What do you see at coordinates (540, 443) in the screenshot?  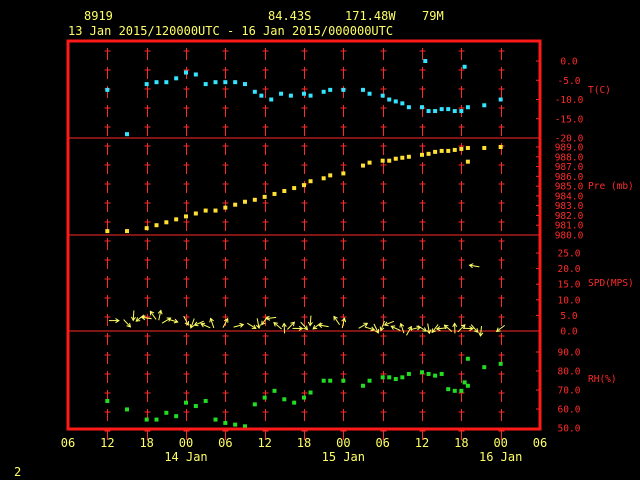 I see `x-tick-label: 06` at bounding box center [540, 443].